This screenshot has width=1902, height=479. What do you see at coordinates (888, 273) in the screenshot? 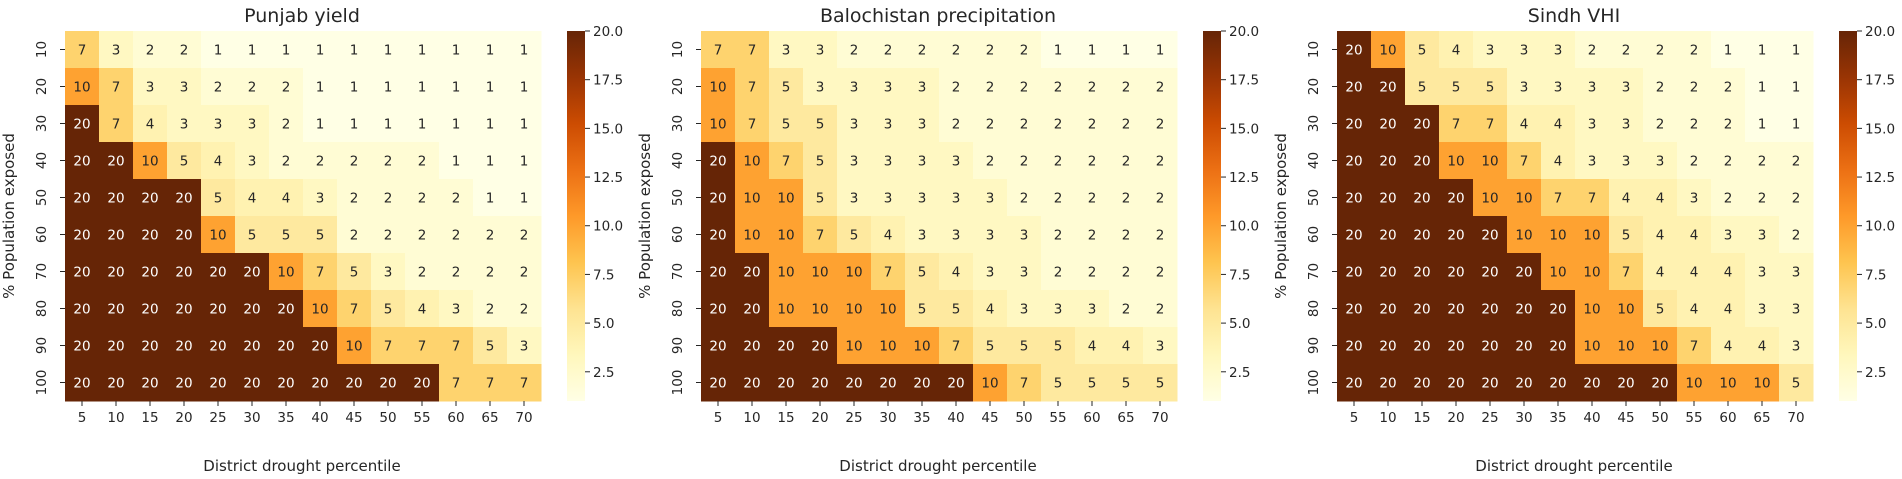
I see `cell-value-label: 7` at bounding box center [888, 273].